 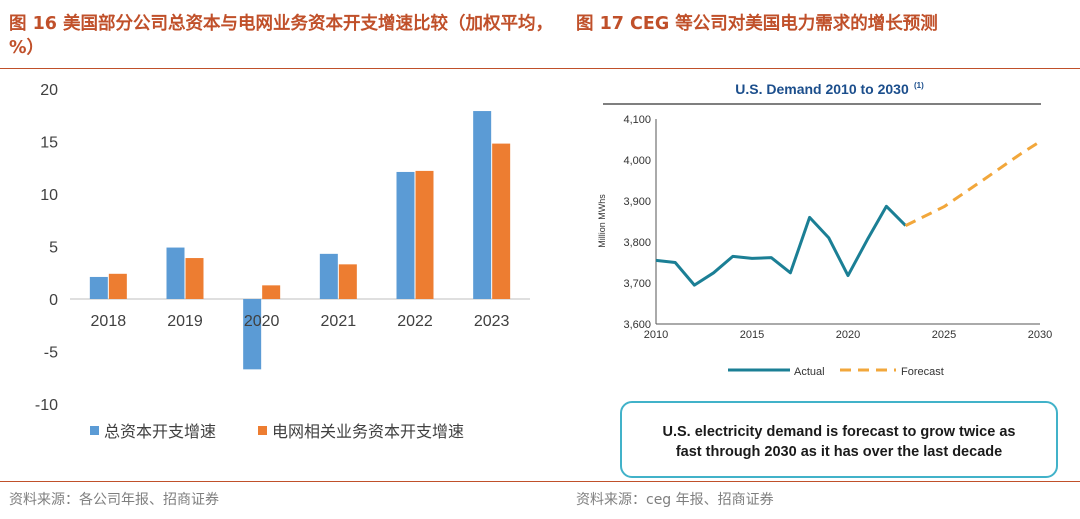 I want to click on line-chart-title: U.S. Demand 2010 to 2030, so click(x=822, y=89).